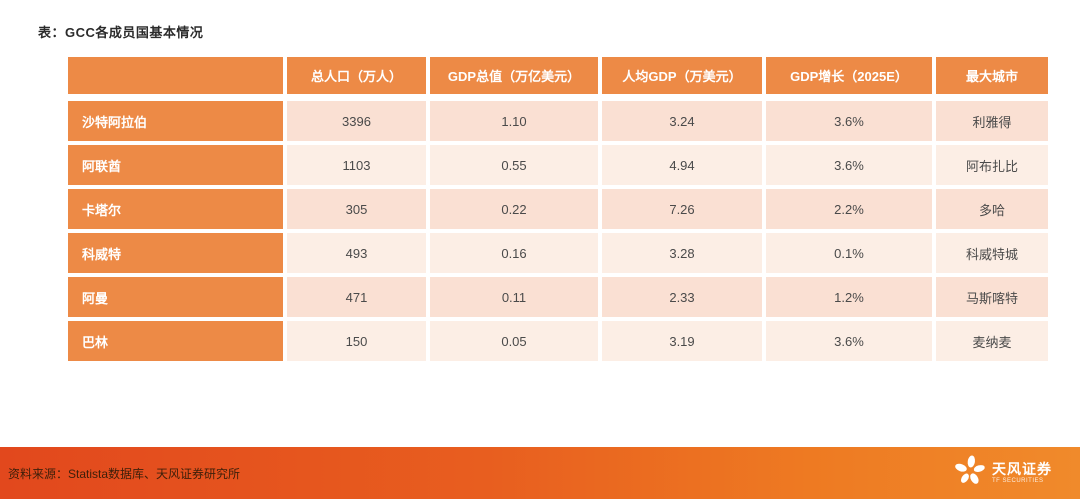  I want to click on column-header-gdp-growth: GDP增长（2025E）, so click(849, 75).